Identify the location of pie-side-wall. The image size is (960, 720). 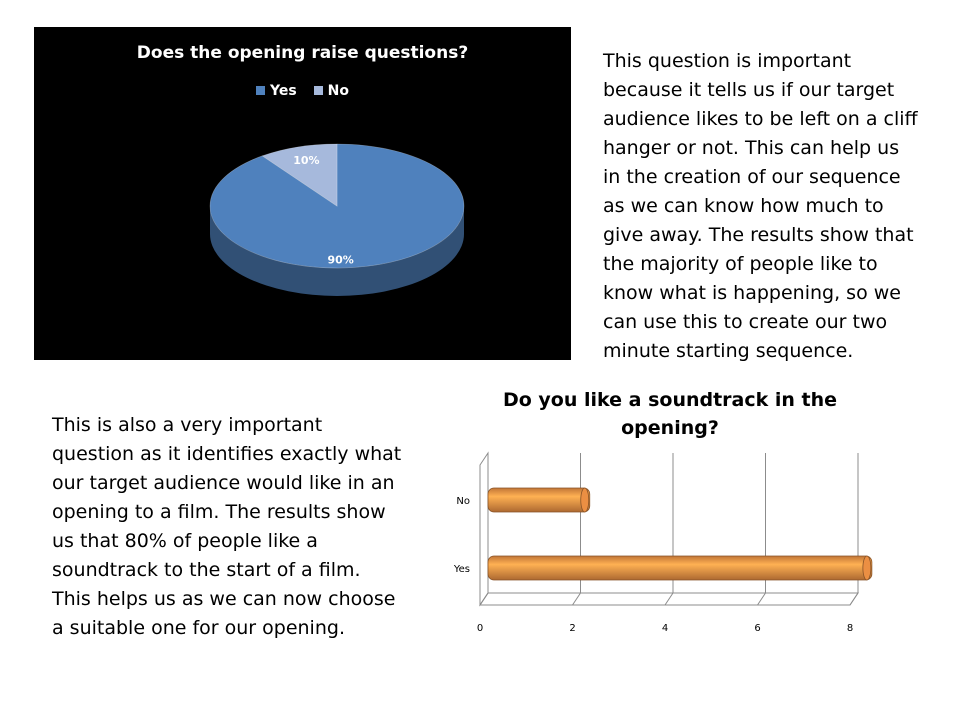
(337, 251).